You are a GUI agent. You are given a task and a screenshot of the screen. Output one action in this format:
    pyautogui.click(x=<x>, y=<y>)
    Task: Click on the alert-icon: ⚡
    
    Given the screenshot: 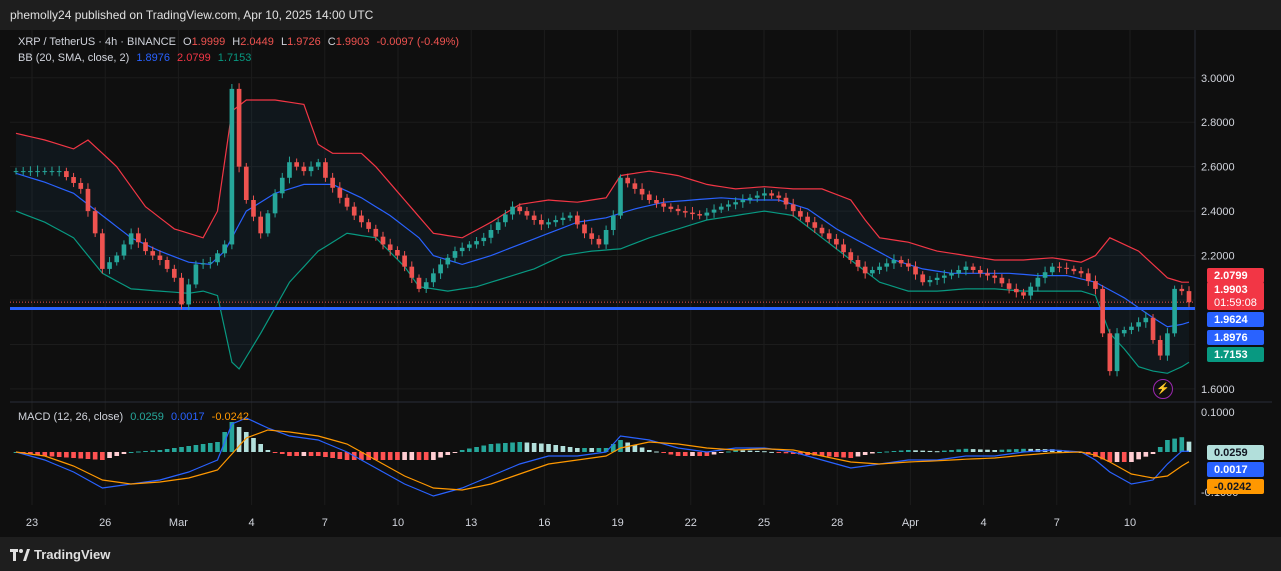 What is the action you would take?
    pyautogui.click(x=1163, y=389)
    